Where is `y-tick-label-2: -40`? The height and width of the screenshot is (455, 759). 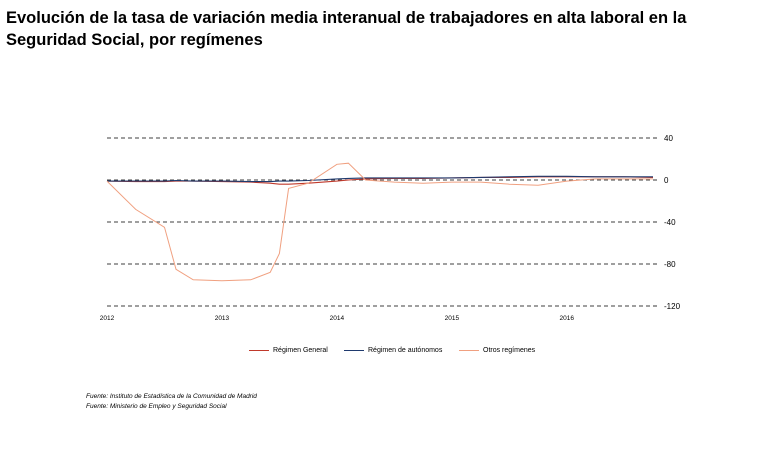
y-tick-label-2: -40 is located at coordinates (670, 222).